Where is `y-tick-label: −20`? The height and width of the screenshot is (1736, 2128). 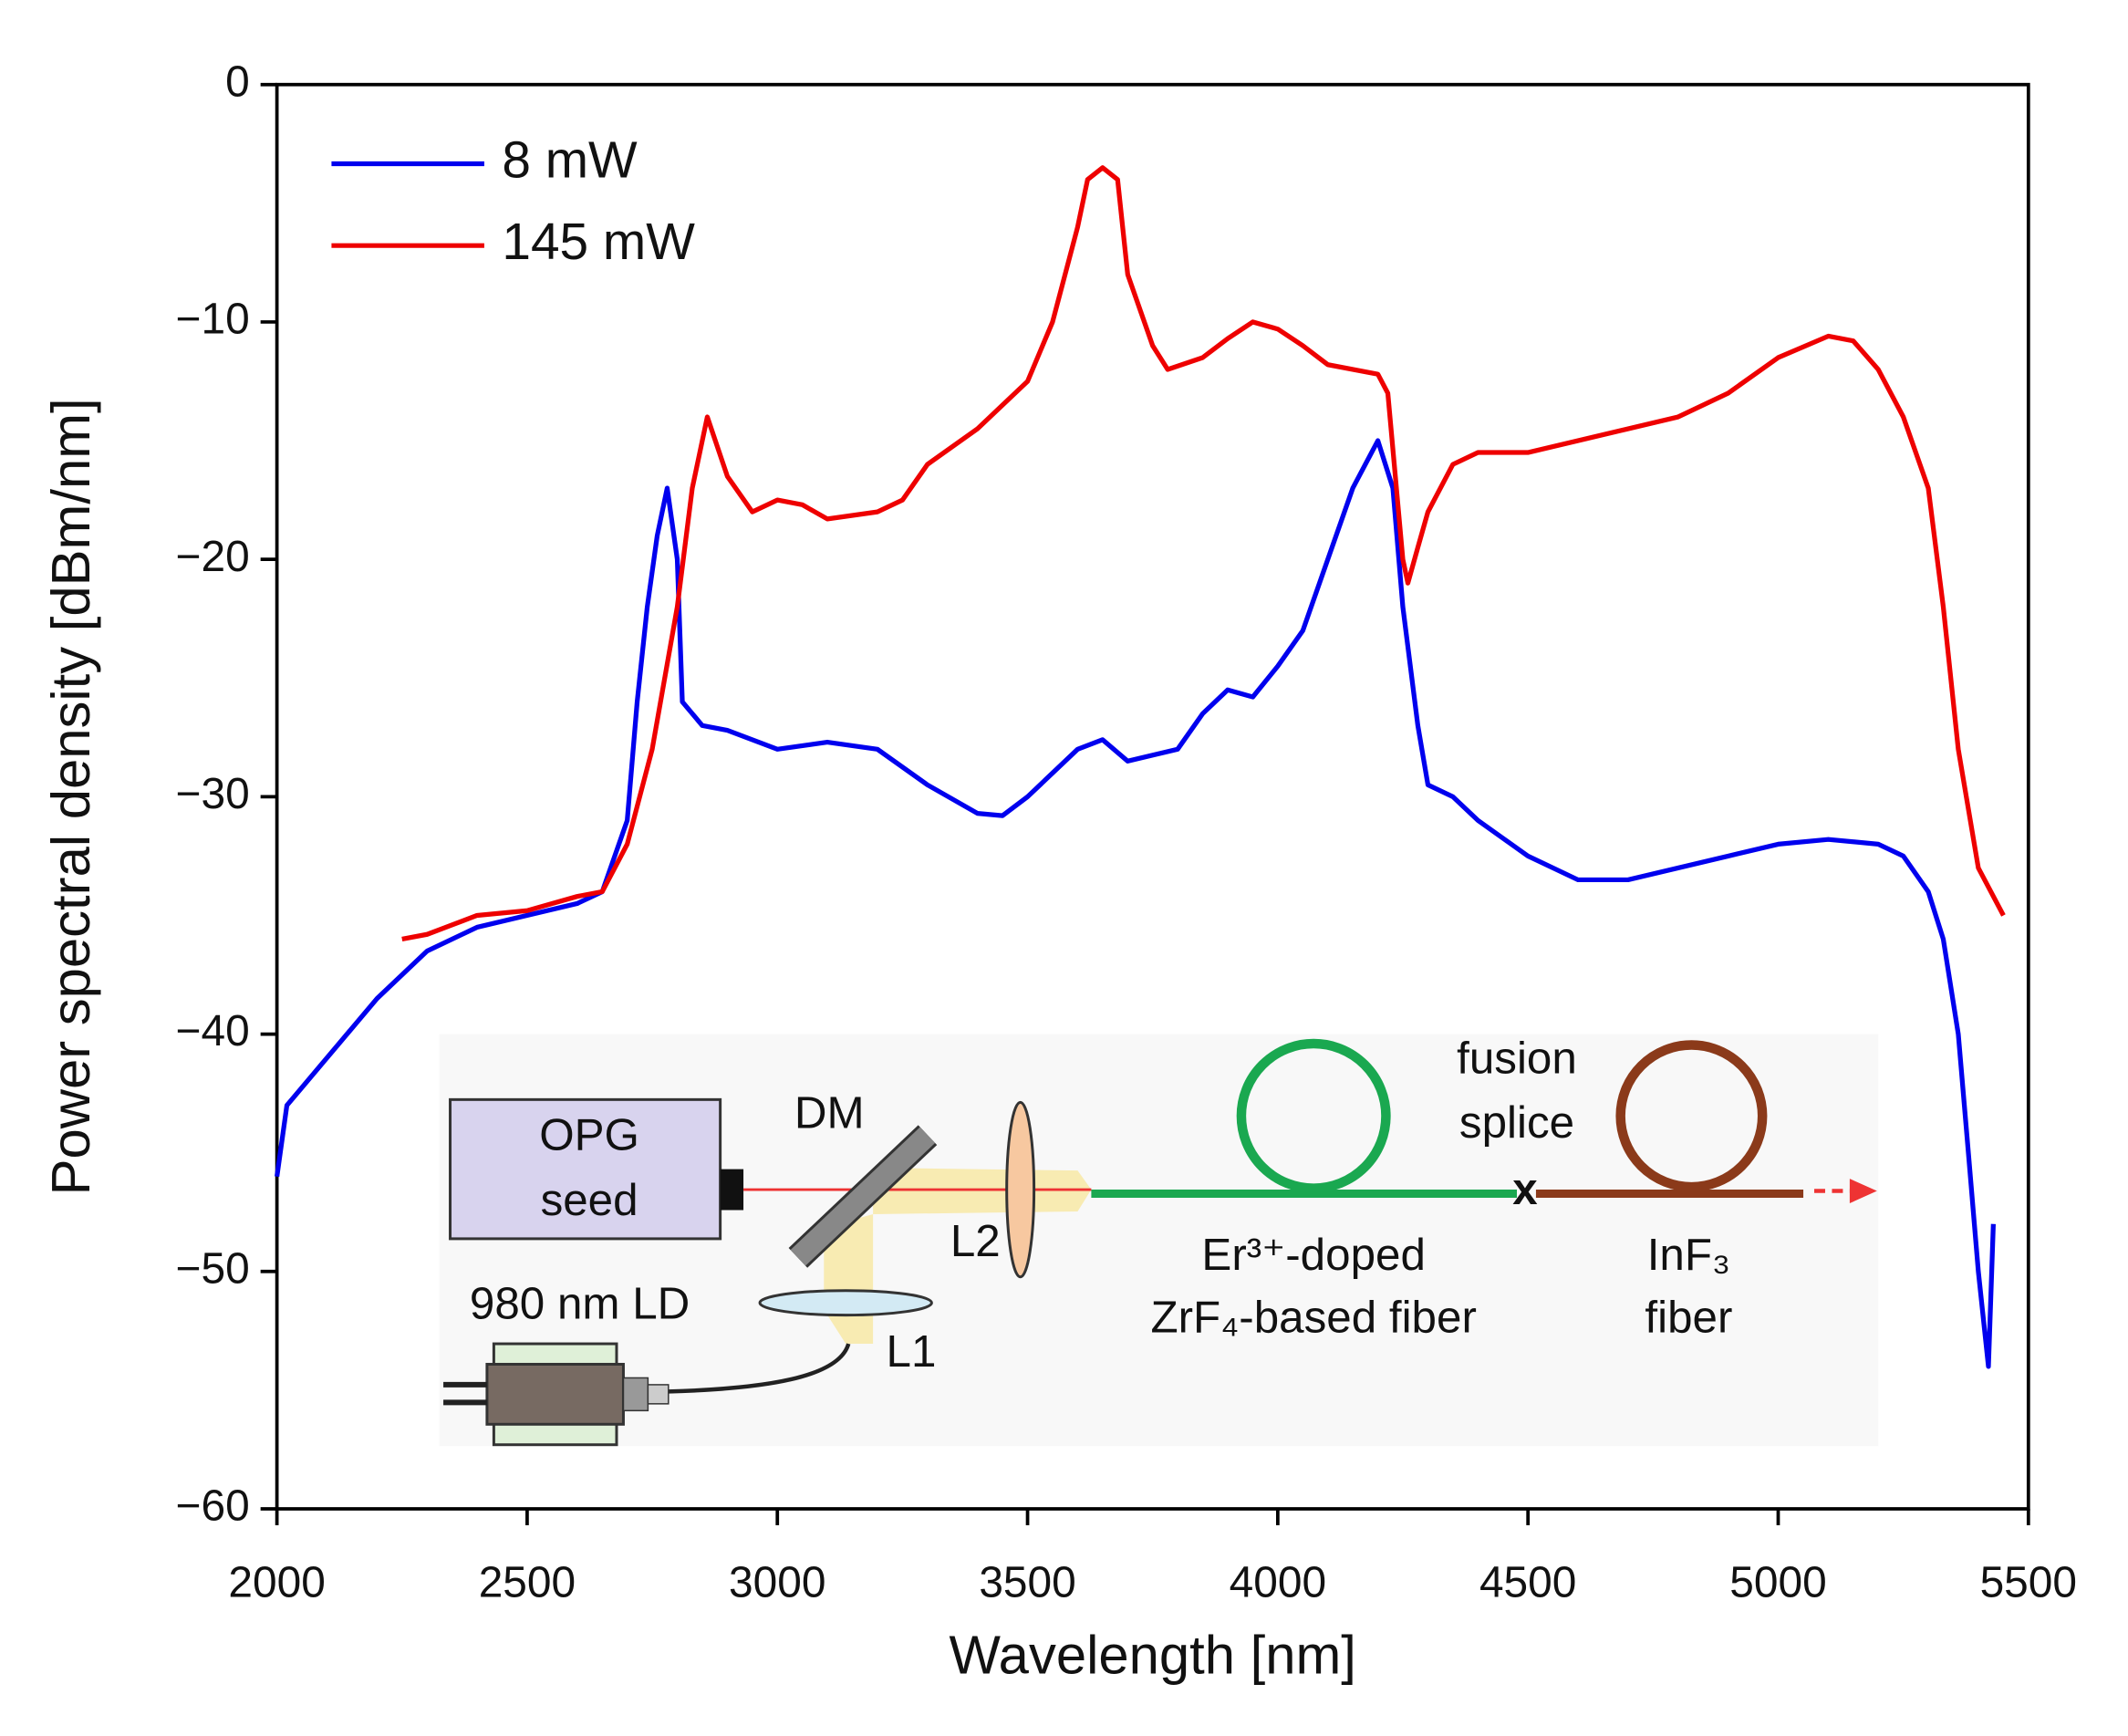 y-tick-label: −20 is located at coordinates (213, 557).